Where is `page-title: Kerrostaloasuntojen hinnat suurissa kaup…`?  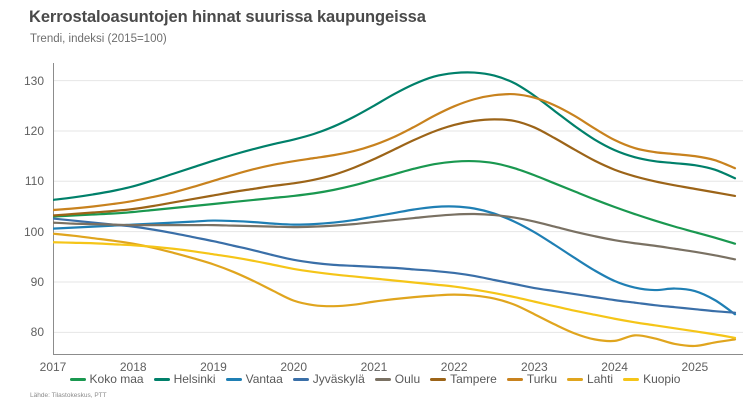
page-title: Kerrostaloasuntojen hinnat suurissa kaup… is located at coordinates (227, 17).